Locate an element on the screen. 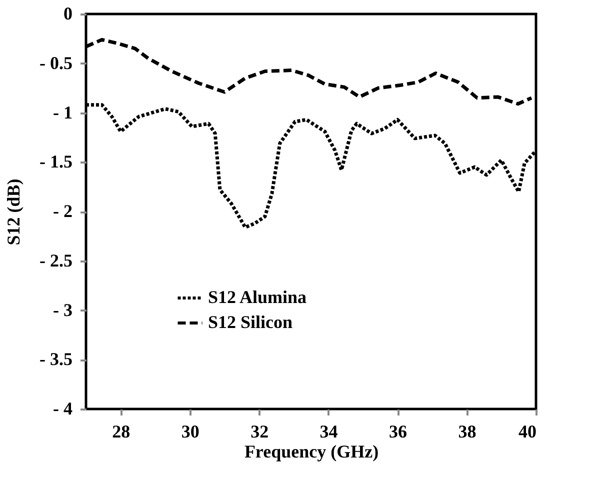  y-tick-label: - 3.5 is located at coordinates (56, 359).